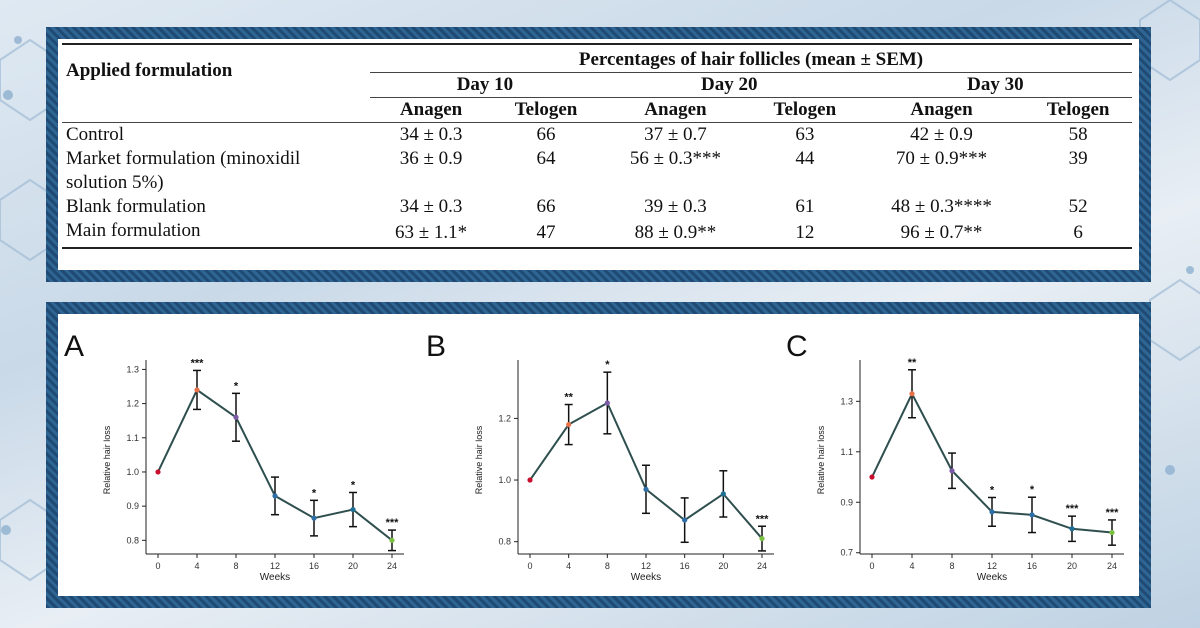  What do you see at coordinates (675, 134) in the screenshot?
I see `cell: 37 ± 0.7` at bounding box center [675, 134].